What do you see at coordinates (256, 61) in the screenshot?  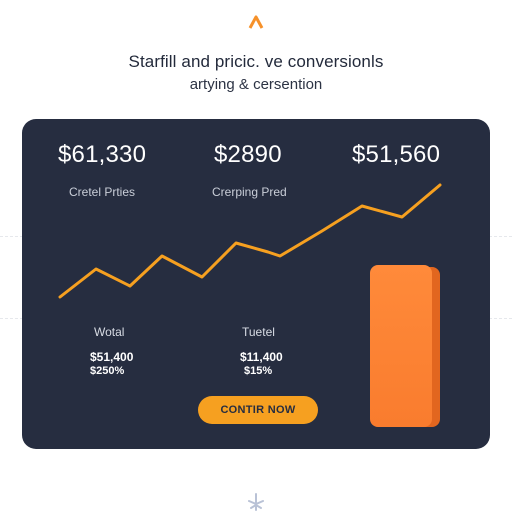 I see `headline: Starfill and pricic. ve conversionls` at bounding box center [256, 61].